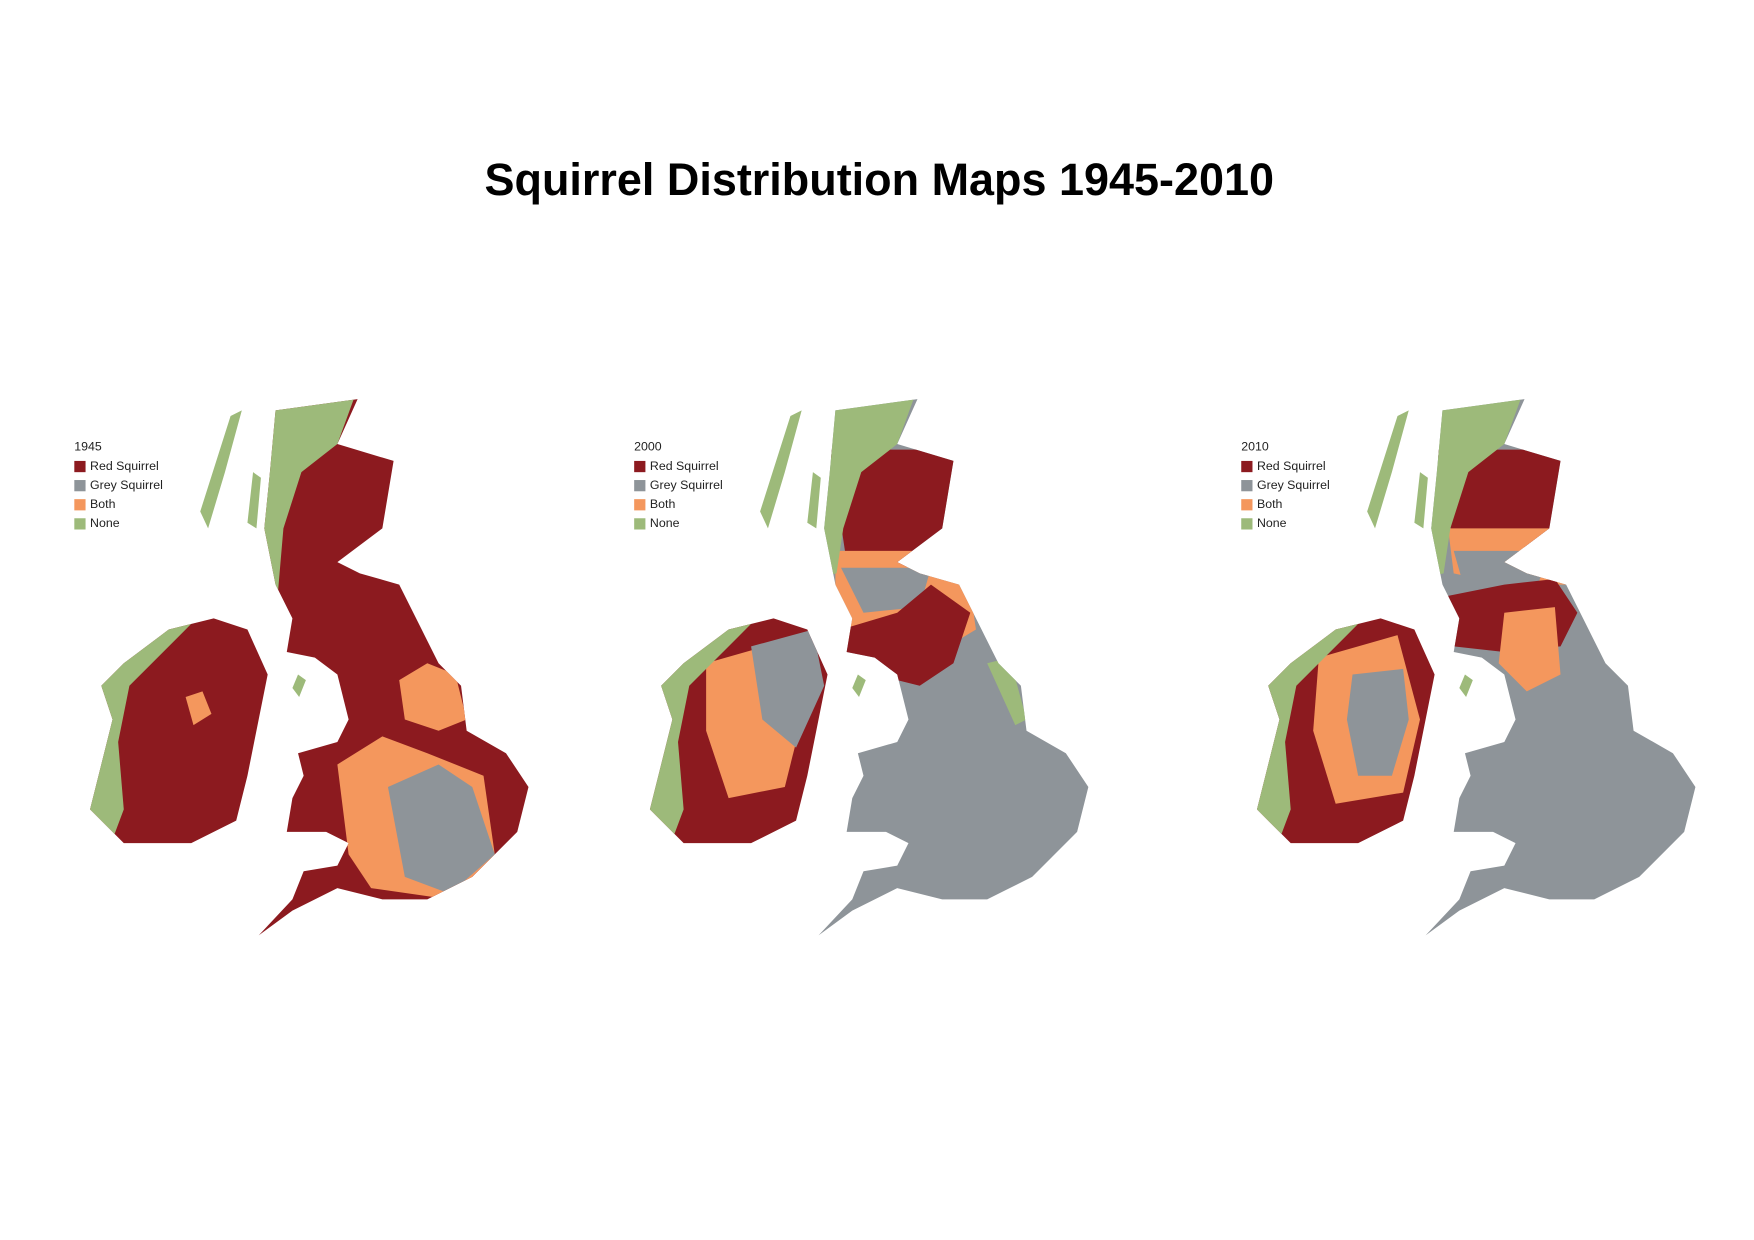  Describe the element at coordinates (1468, 667) in the screenshot. I see `map-2010: 2010 Red Squirrel Grey Squirrel Both None` at that location.